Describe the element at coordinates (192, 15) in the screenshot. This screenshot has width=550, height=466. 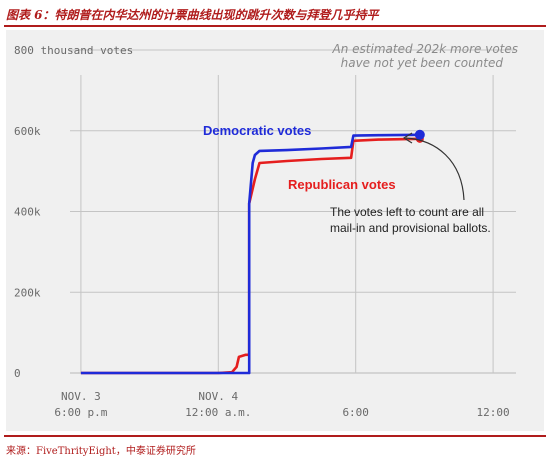
I see `figure-title: 图表 6：特朗普在内华达州的计票曲线出现的跳升次数与拜登几乎持平` at that location.